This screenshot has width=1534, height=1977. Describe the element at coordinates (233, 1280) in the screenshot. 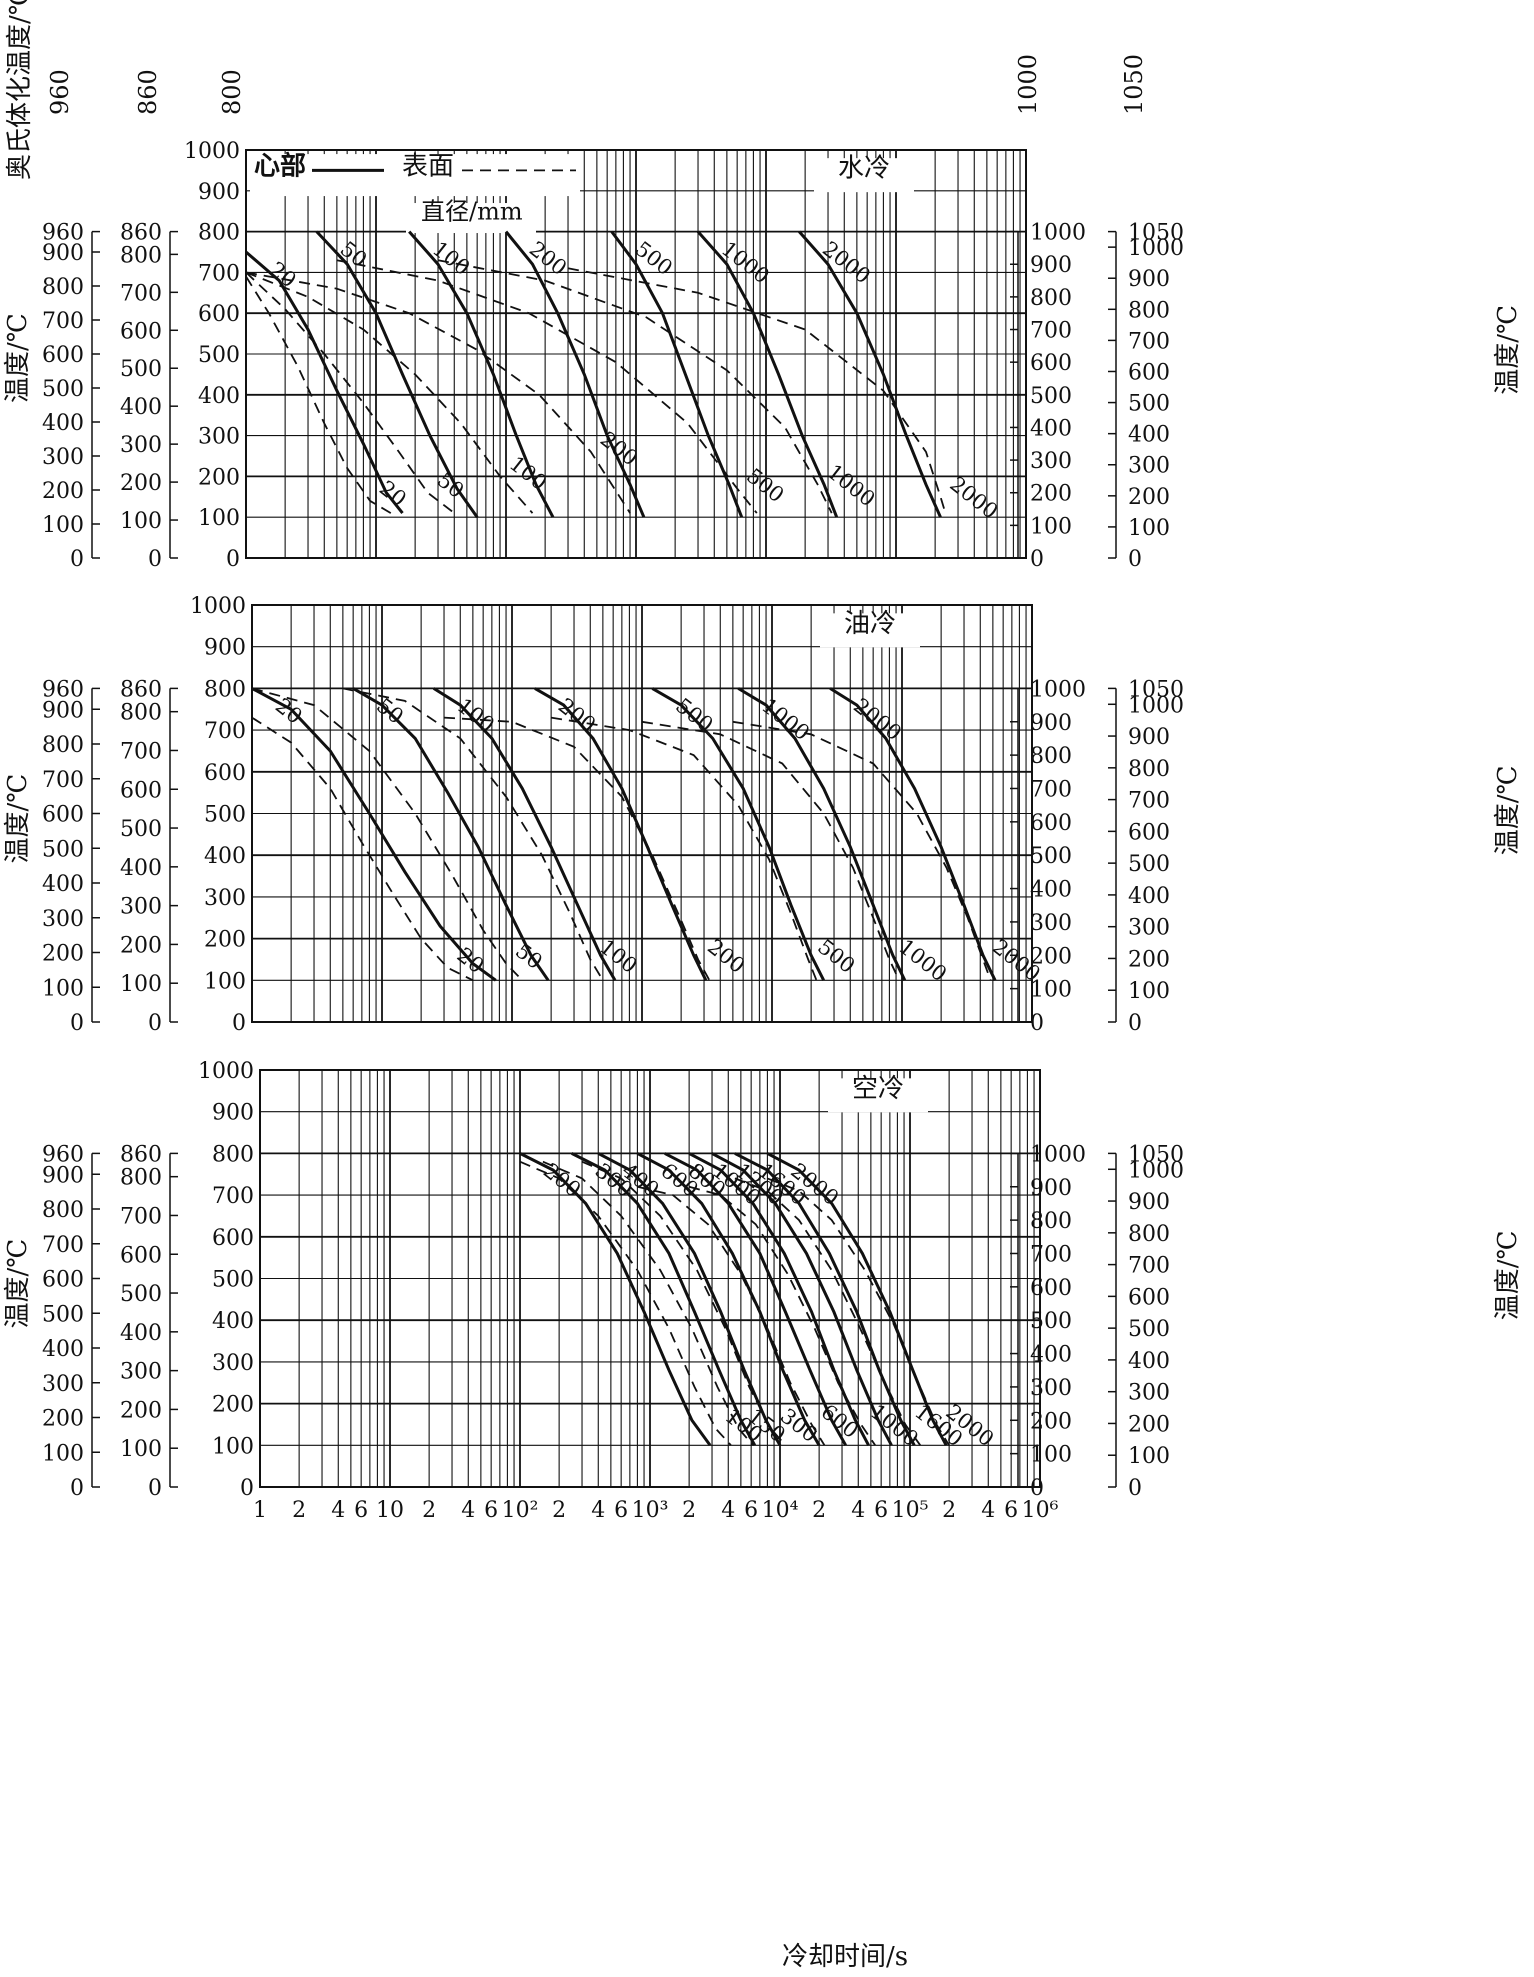

I see `y-tick-label: 500` at that location.